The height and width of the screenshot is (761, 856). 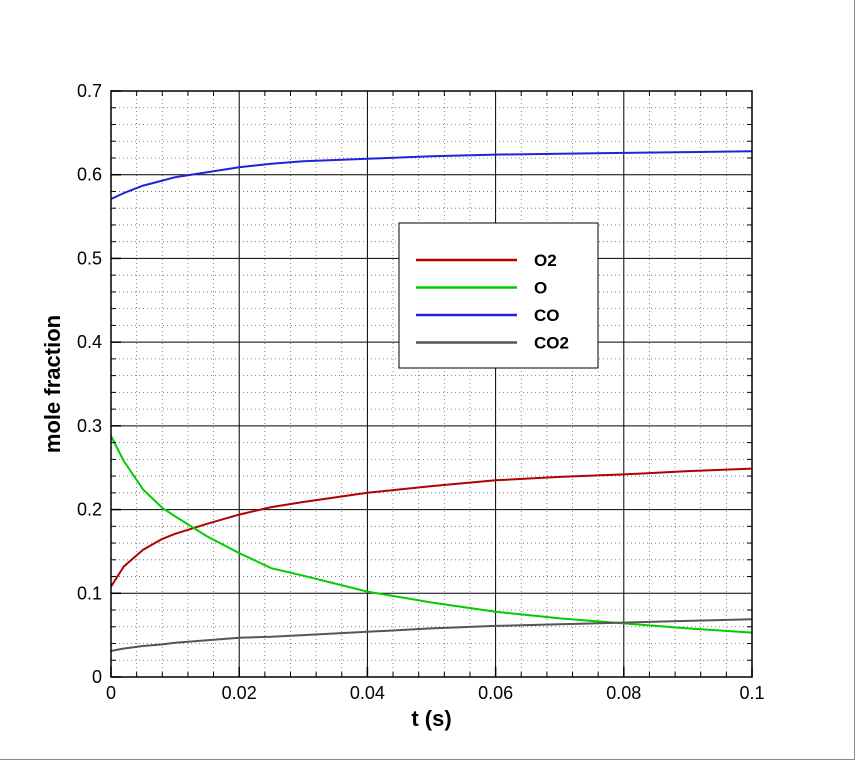 I want to click on y-tick-label: 0.7, so click(x=89, y=91).